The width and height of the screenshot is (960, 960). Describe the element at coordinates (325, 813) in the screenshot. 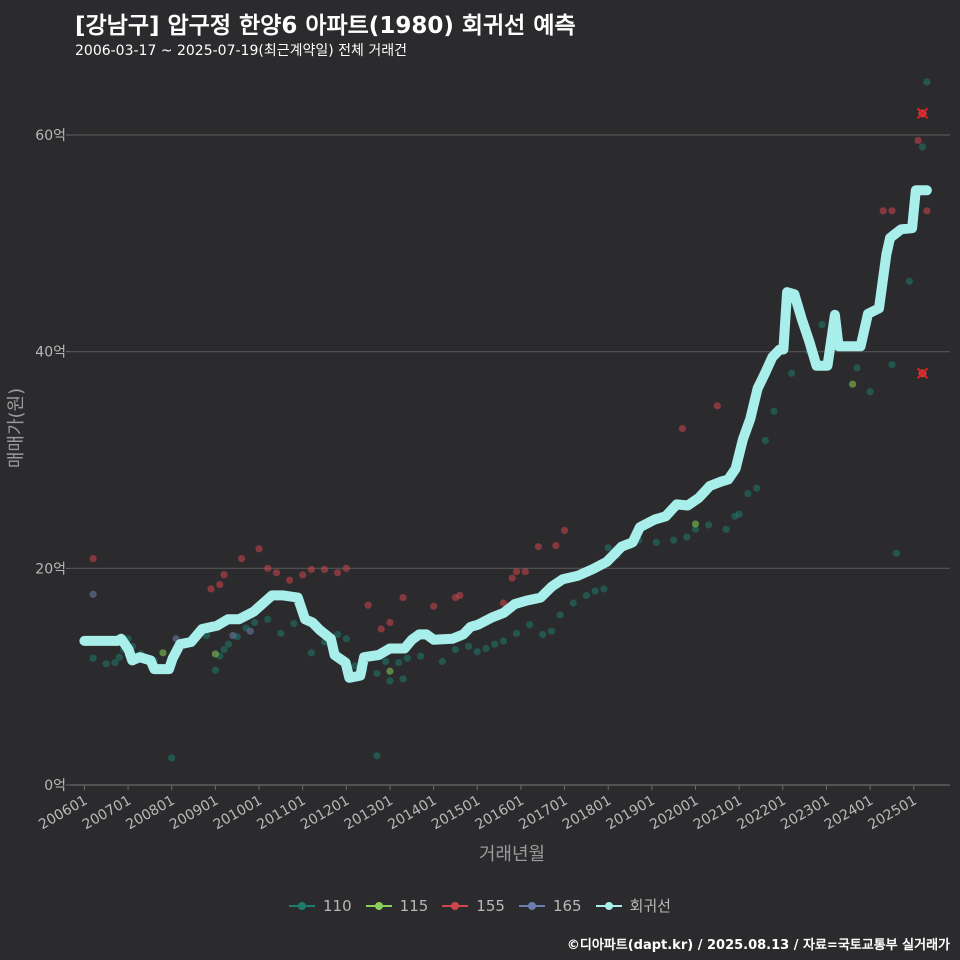

I see `x-tick-label: 201201` at that location.